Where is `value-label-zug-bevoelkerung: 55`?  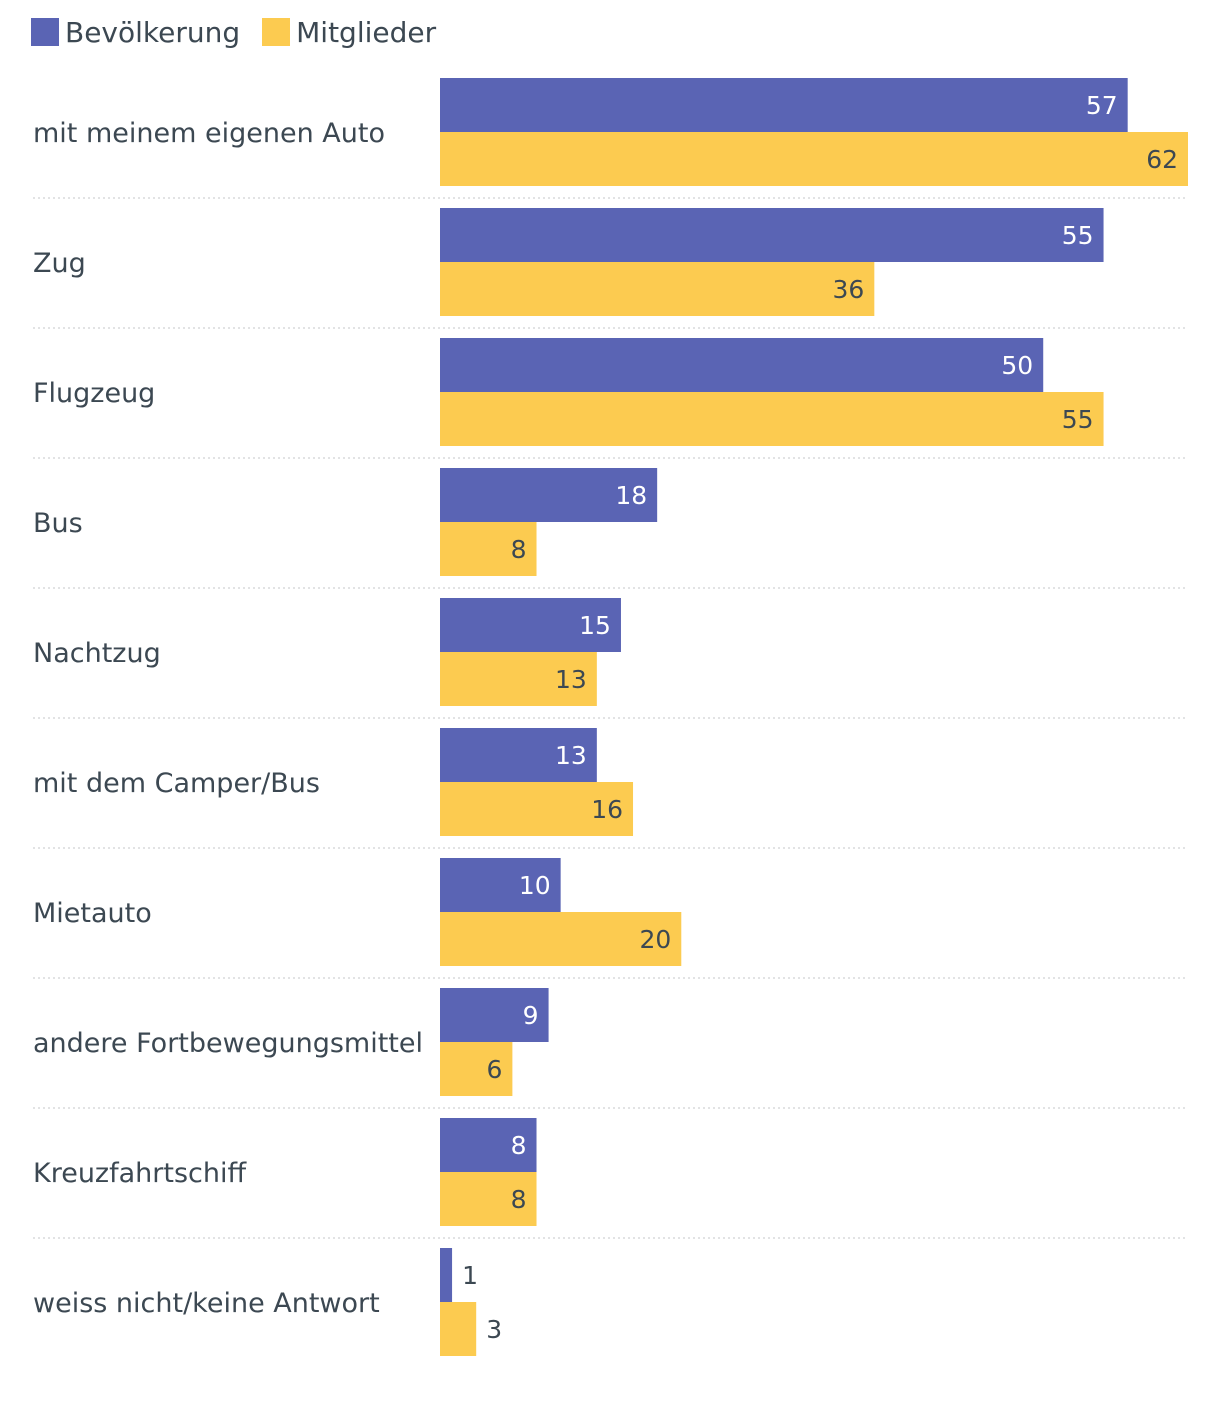
value-label-zug-bevoelkerung: 55 is located at coordinates (1078, 235).